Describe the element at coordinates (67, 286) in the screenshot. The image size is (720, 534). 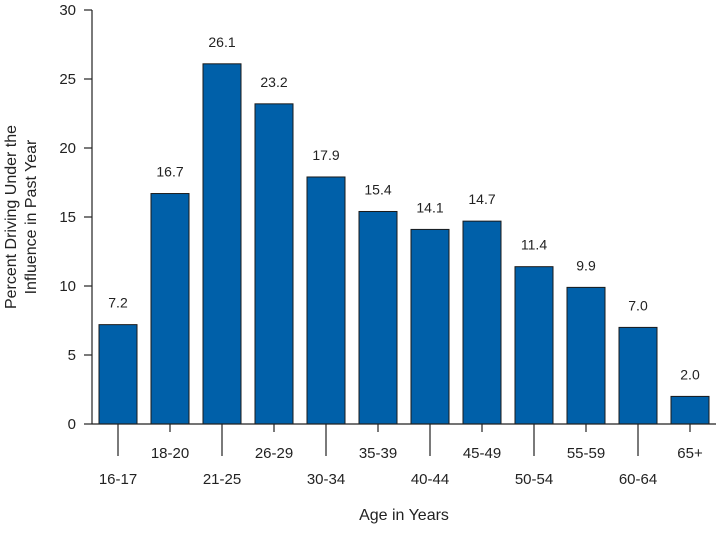
I see `y-tick-label: 10` at that location.